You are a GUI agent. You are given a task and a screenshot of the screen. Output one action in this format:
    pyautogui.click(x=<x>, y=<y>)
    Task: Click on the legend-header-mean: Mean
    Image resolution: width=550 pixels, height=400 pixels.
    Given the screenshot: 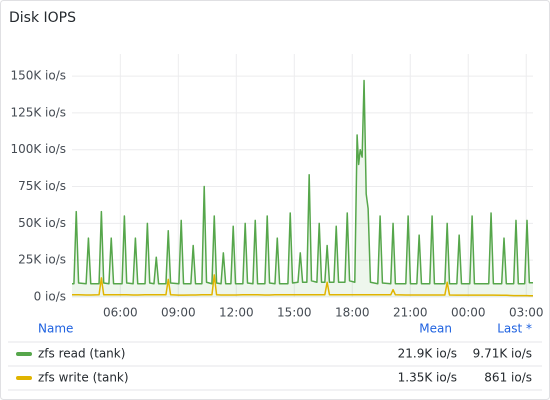 What is the action you would take?
    pyautogui.click(x=435, y=329)
    